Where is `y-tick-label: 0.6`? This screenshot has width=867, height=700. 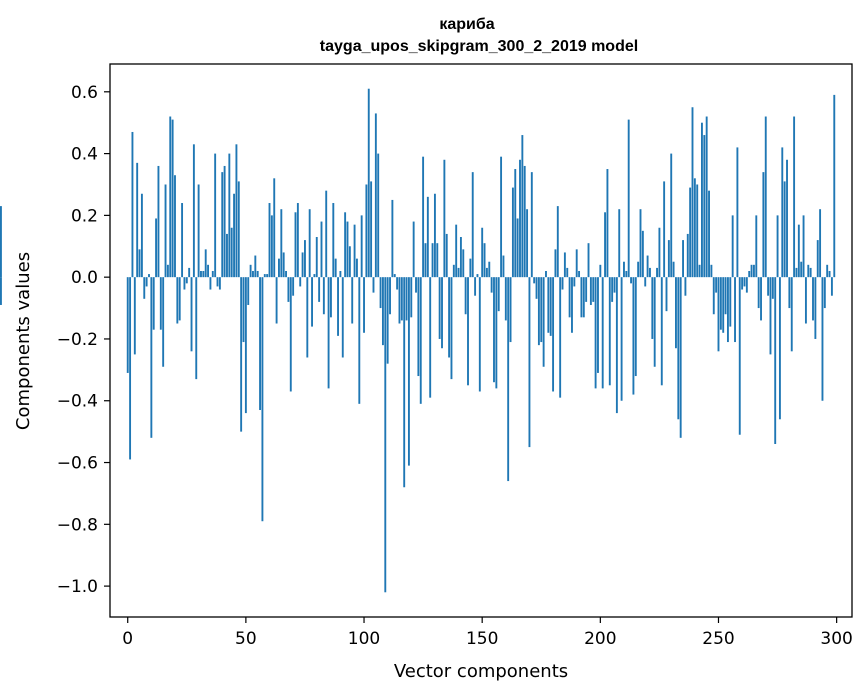
y-tick-label: 0.6 is located at coordinates (84, 93).